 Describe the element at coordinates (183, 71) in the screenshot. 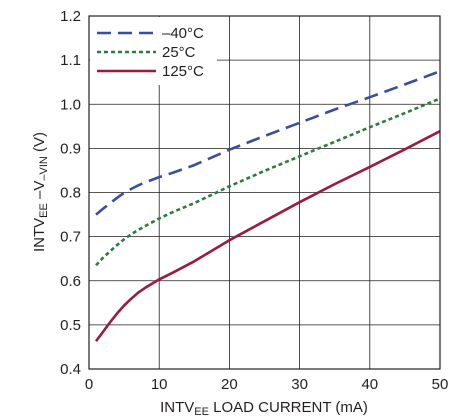

I see `legend-label-2: 125°C` at that location.